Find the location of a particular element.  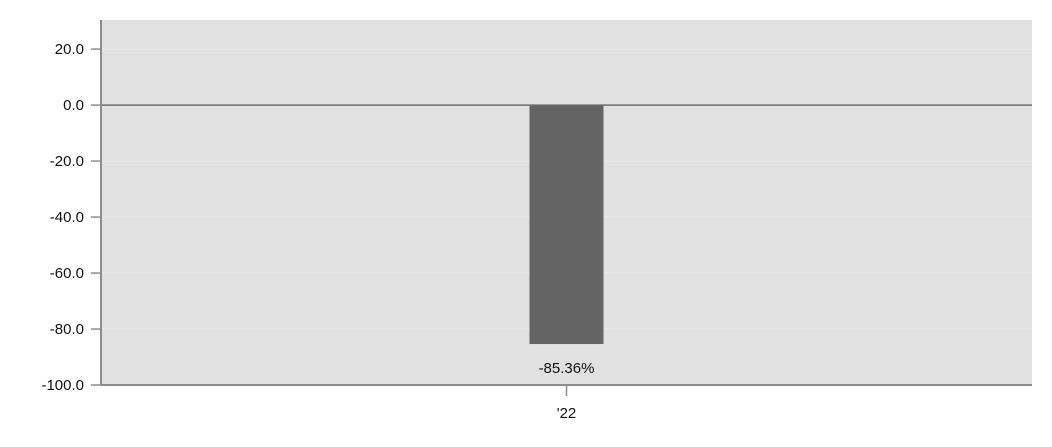

y-tick-label: -60.0 is located at coordinates (67, 273).